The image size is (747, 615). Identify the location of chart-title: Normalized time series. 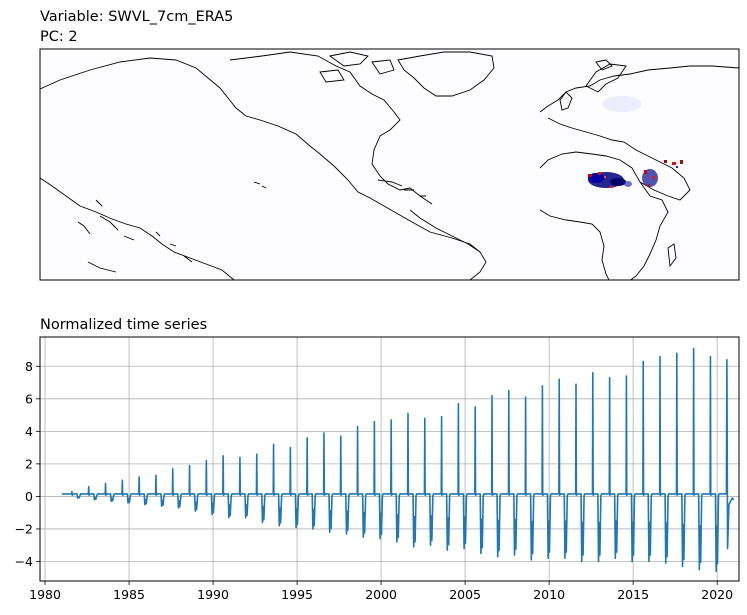
(123, 325).